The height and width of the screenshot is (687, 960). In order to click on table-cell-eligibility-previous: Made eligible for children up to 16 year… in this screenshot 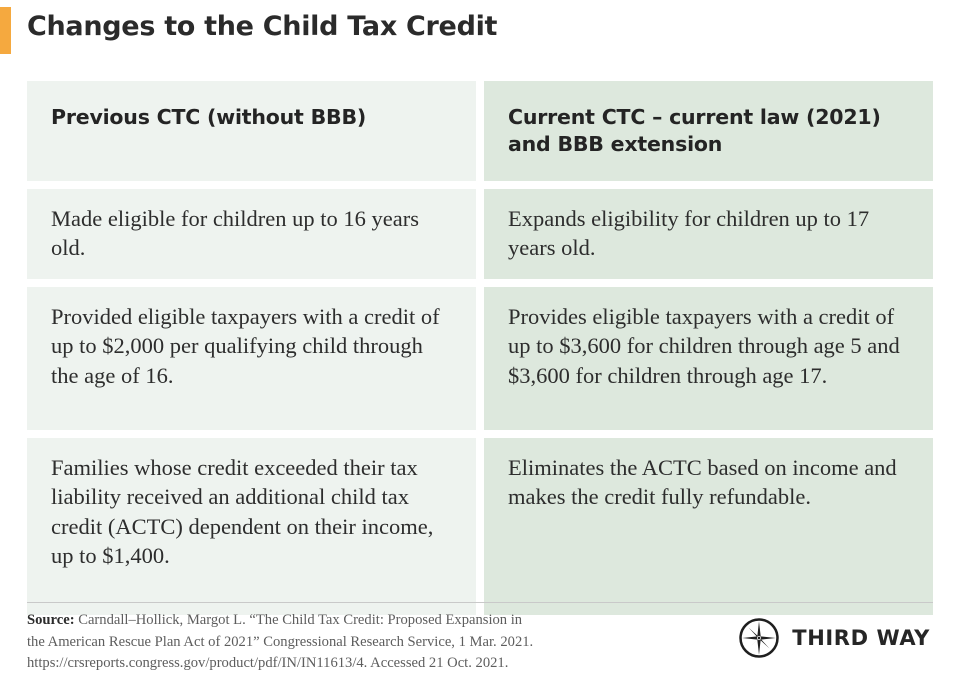, I will do `click(251, 234)`.